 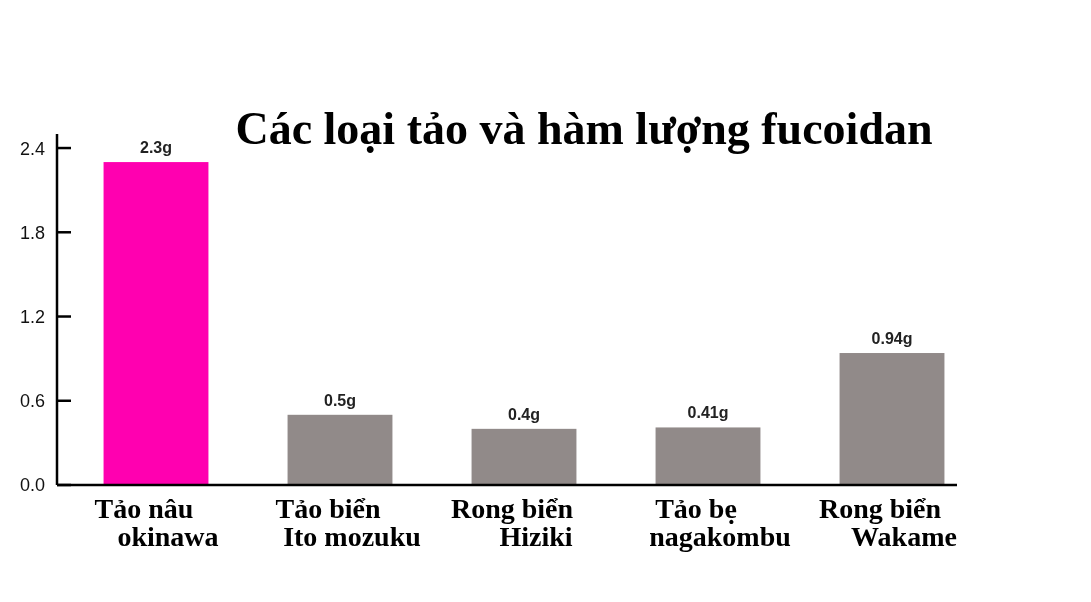 I want to click on x-tick-label: Rong biển Hiziki, so click(x=512, y=522).